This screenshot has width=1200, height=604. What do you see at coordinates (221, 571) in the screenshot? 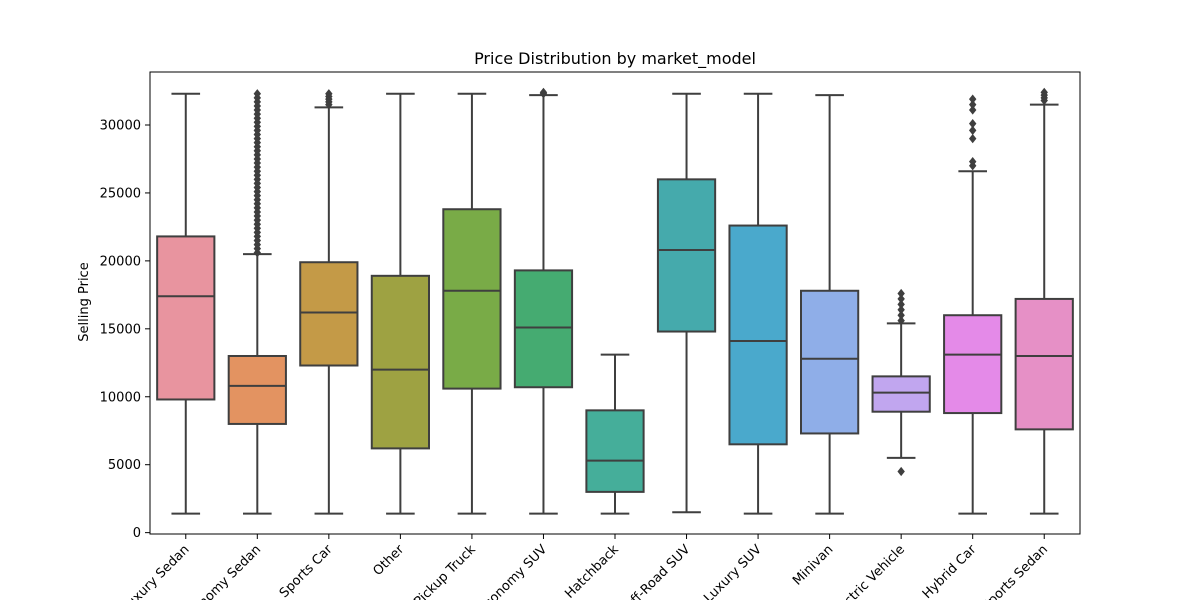
I see `x-tick-label: Economy Sedan` at bounding box center [221, 571].